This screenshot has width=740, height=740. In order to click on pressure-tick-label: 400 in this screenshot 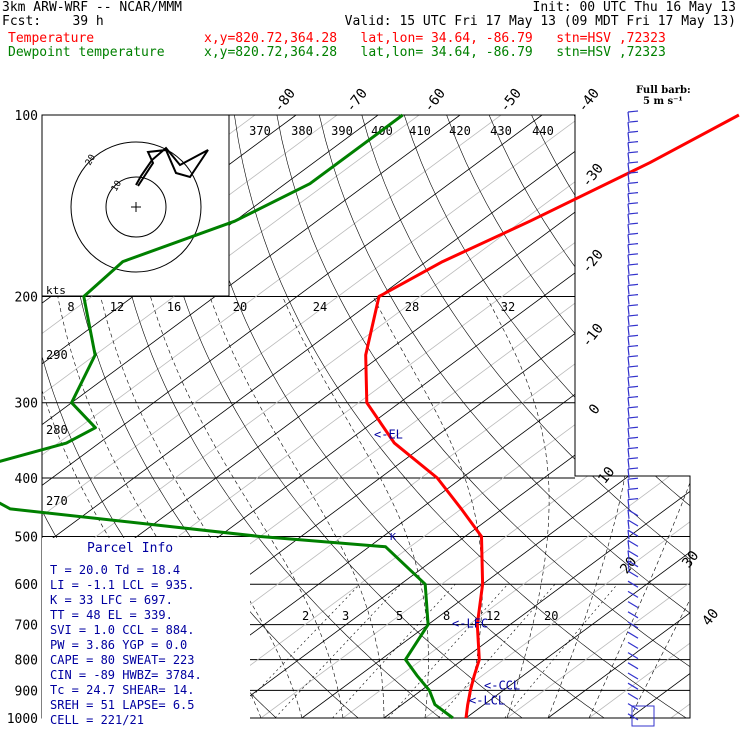, I will do `click(26, 479)`.